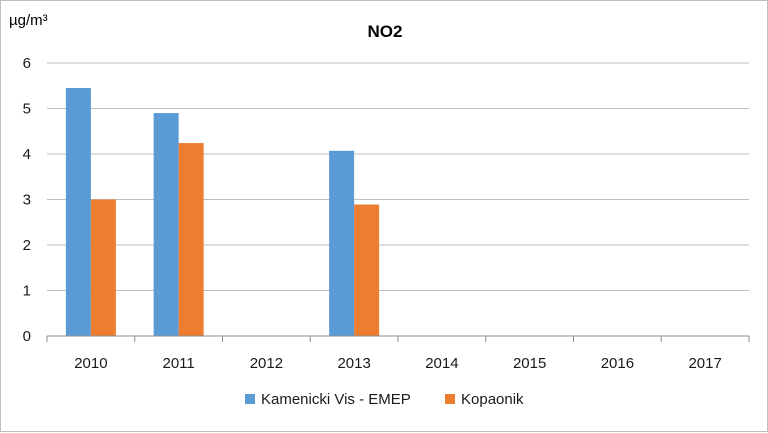 This screenshot has width=768, height=433. Describe the element at coordinates (492, 399) in the screenshot. I see `legend-label: Kopaonik` at that location.